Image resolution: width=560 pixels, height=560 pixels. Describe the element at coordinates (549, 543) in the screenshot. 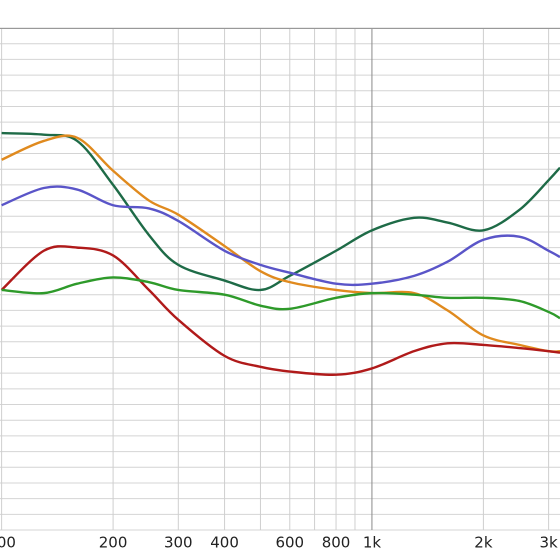

I see `x-tick-label: 3k` at that location.